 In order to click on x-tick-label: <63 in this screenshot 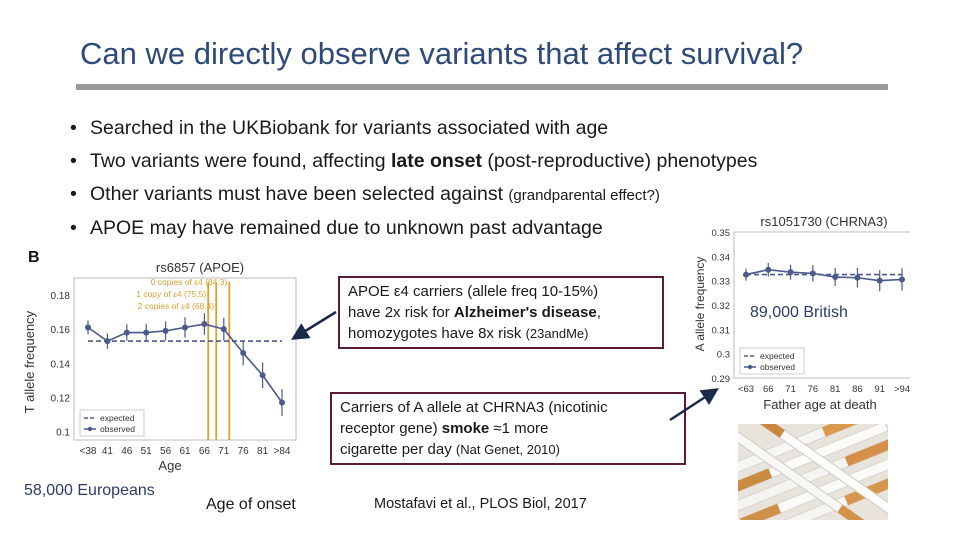, I will do `click(746, 389)`.